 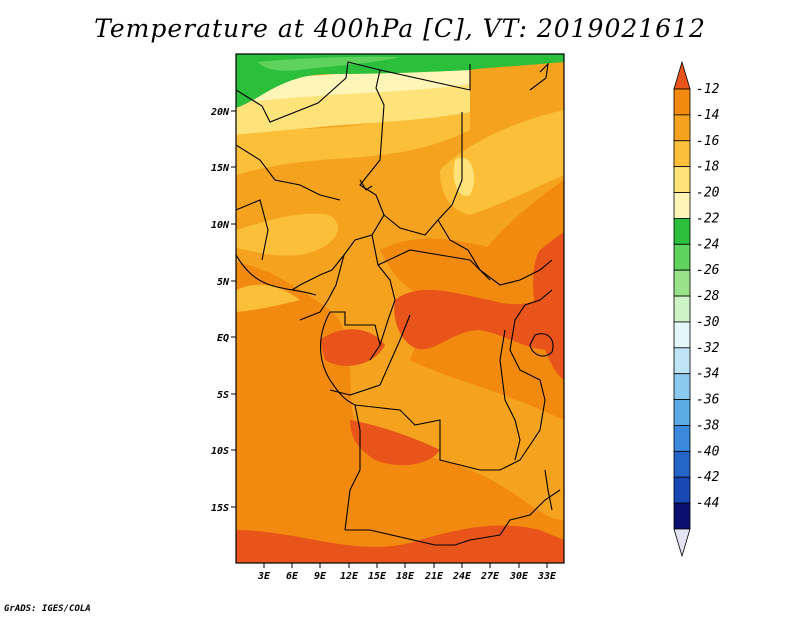 What do you see at coordinates (292, 576) in the screenshot?
I see `lon-tick-label: 6E` at bounding box center [292, 576].